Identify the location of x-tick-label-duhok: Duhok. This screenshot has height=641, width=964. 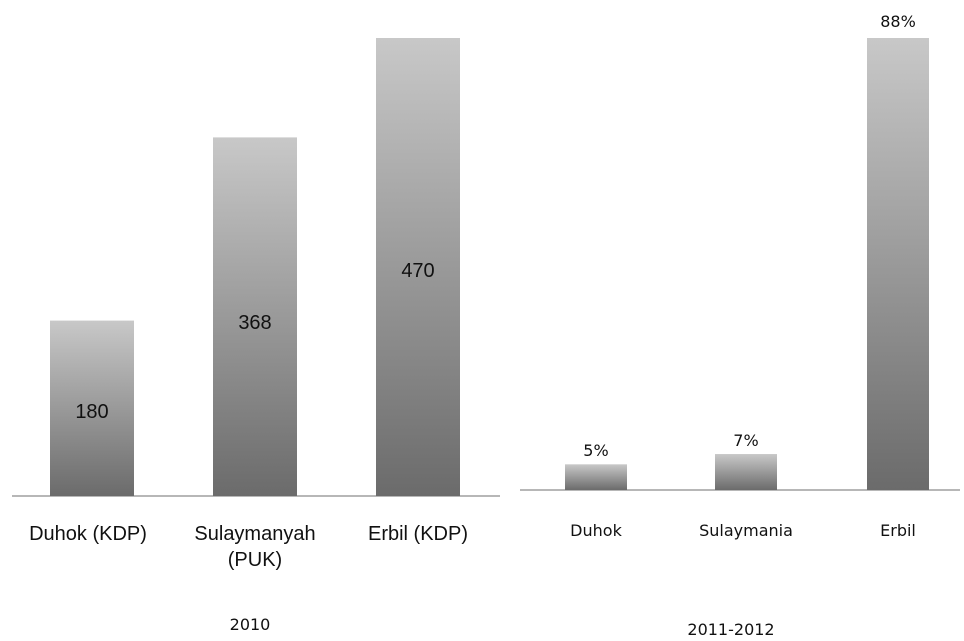
(596, 530).